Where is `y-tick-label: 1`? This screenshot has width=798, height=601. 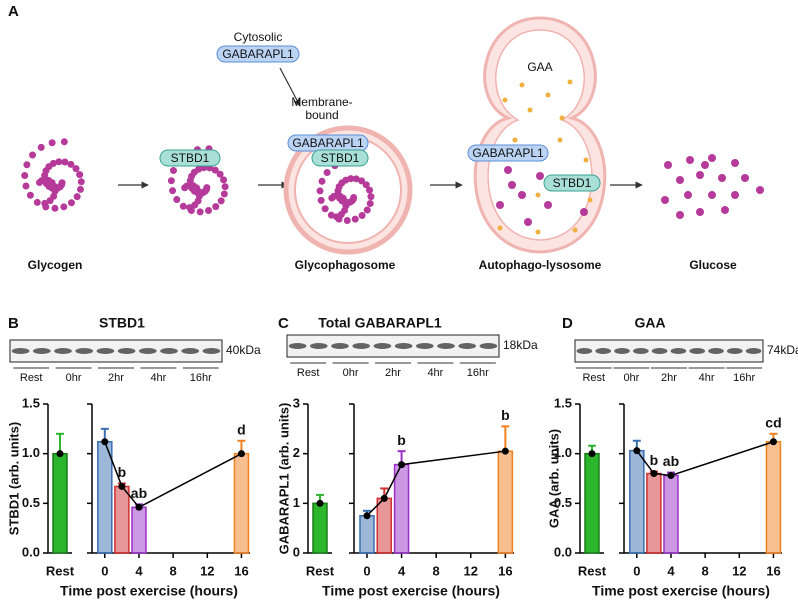
y-tick-label: 1 is located at coordinates (296, 502).